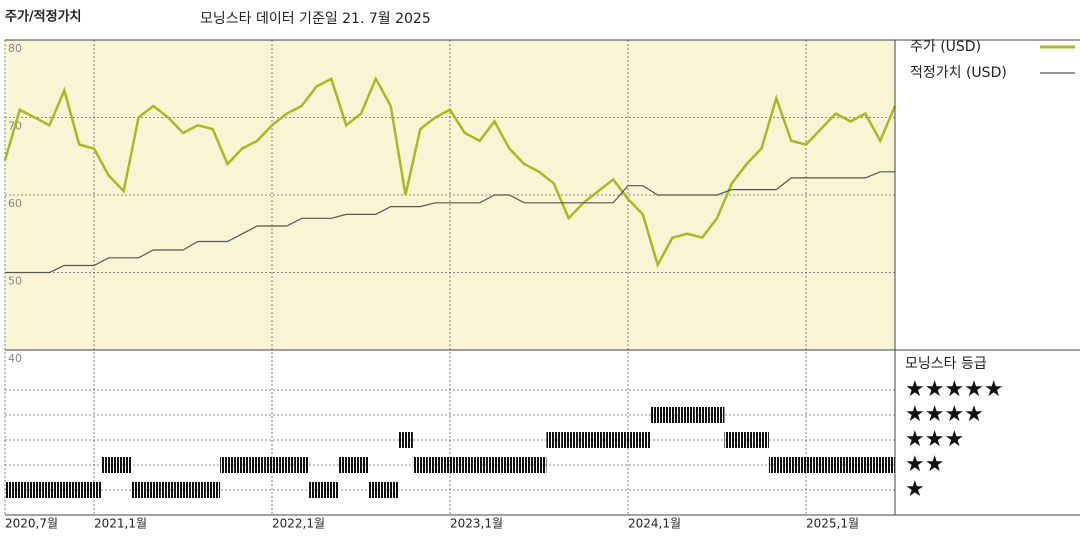 This screenshot has width=1080, height=540. Describe the element at coordinates (915, 489) in the screenshot. I see `rating-label: ★` at that location.